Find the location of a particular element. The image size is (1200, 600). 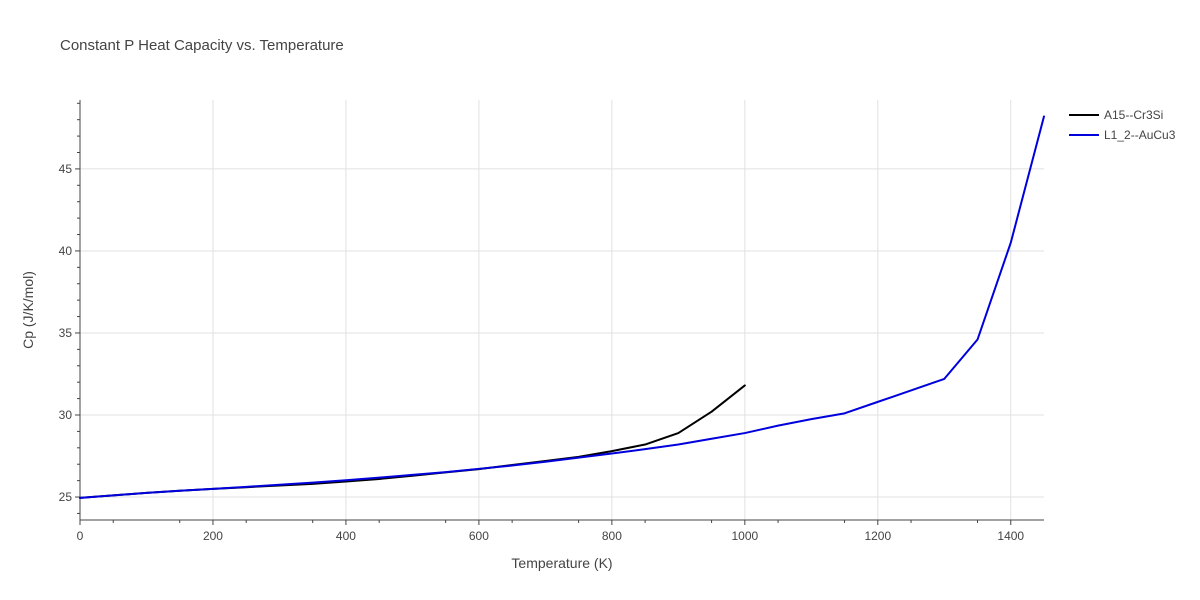

x-tick-label: 200 is located at coordinates (213, 536).